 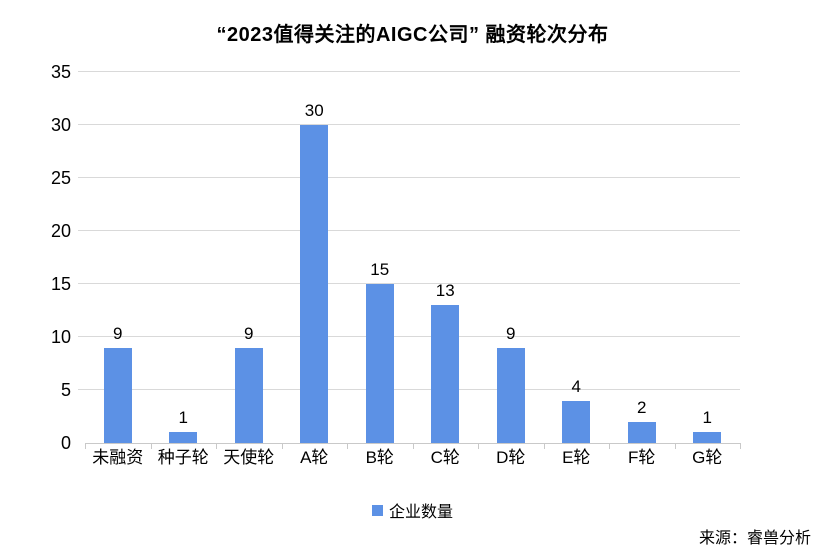 What do you see at coordinates (412, 35) in the screenshot?
I see `chart-title: “2023值得关注的AIGC公司” 融资轮次分布` at bounding box center [412, 35].